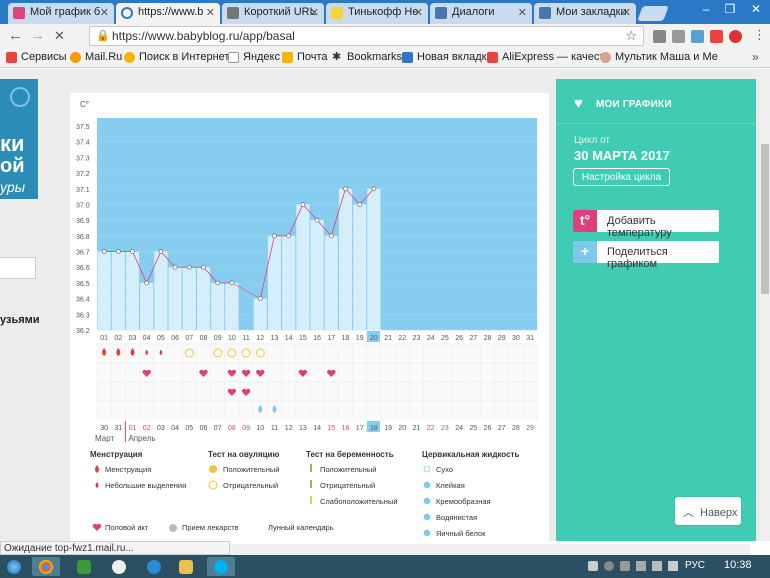  Describe the element at coordinates (366, 36) in the screenshot. I see `address-bar: 🔒 https://www.babyblog.ru/app/basal ☆` at that location.